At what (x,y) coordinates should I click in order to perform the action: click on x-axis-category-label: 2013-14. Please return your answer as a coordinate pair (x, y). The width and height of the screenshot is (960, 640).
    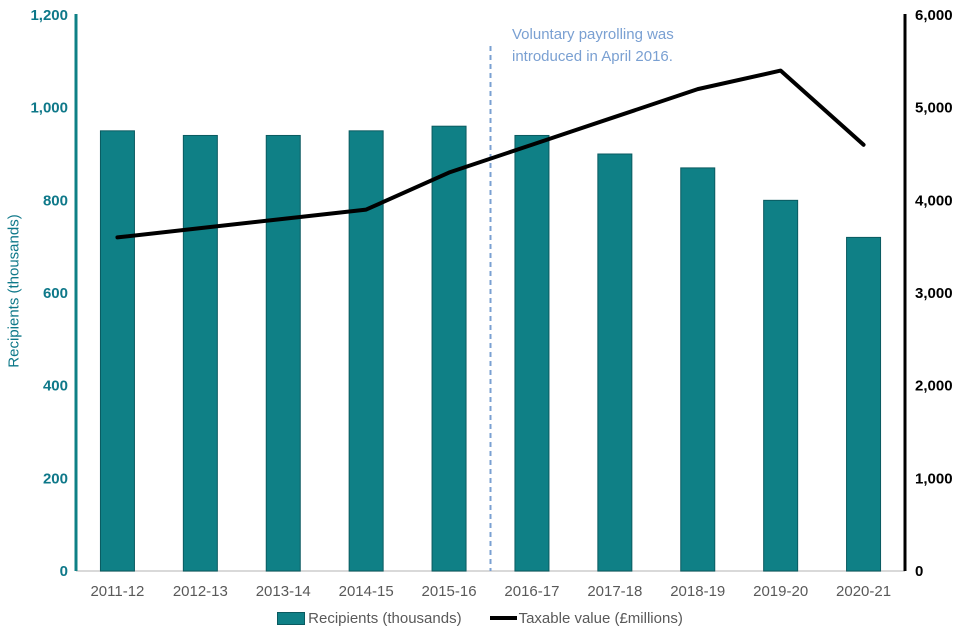
    Looking at the image, I should click on (283, 591).